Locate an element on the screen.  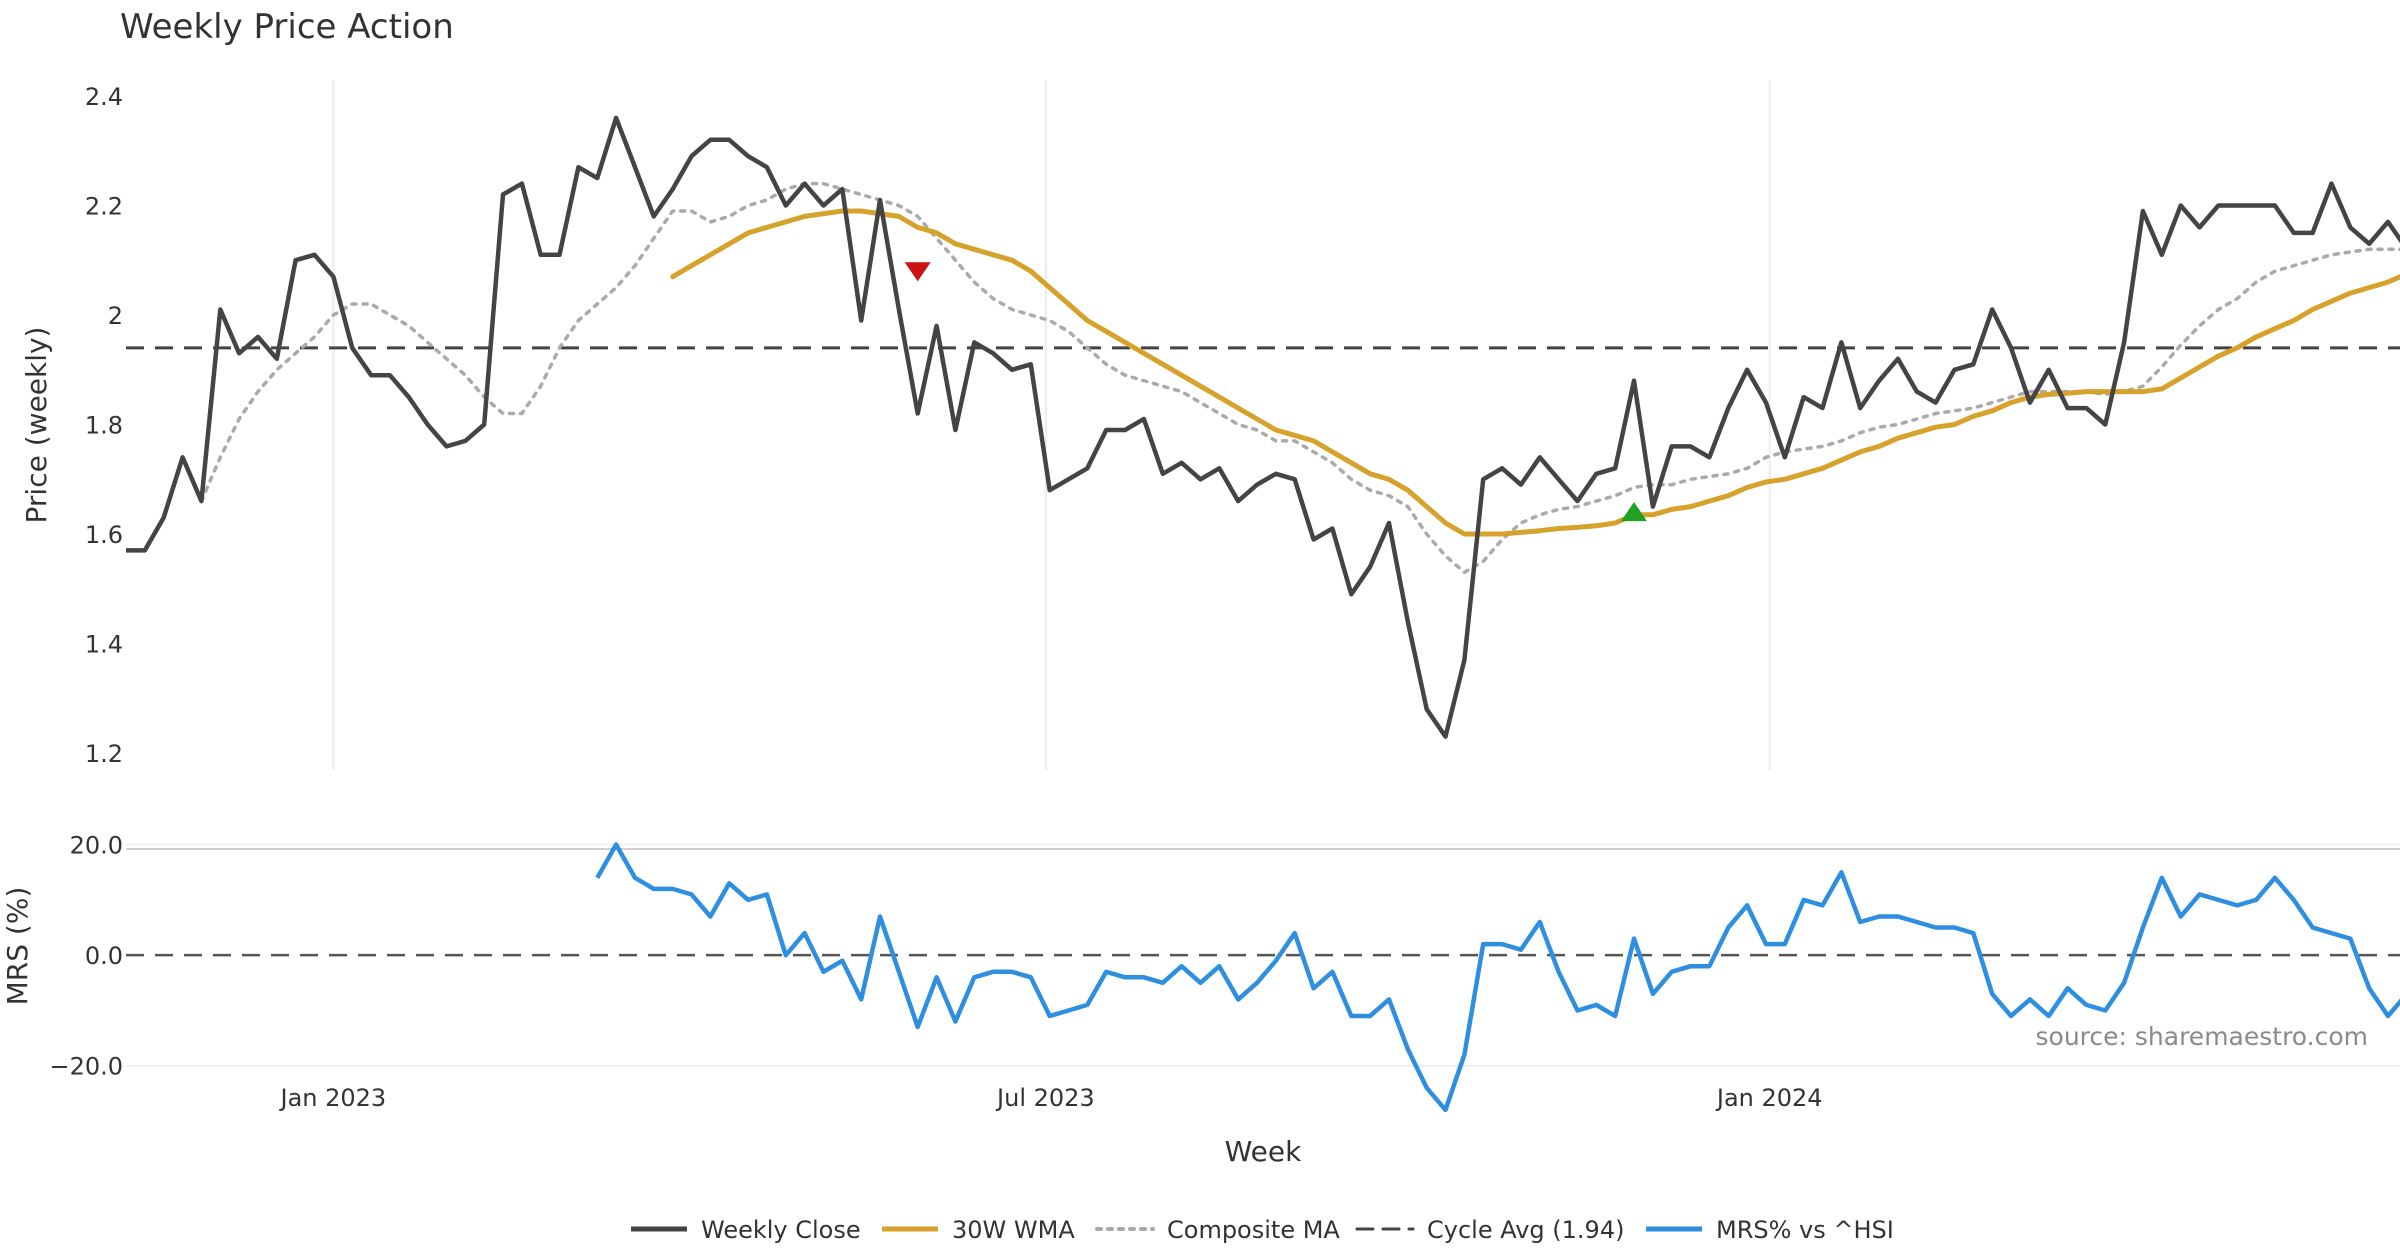
x-tick-2: Jan 2024 is located at coordinates (1769, 1098).